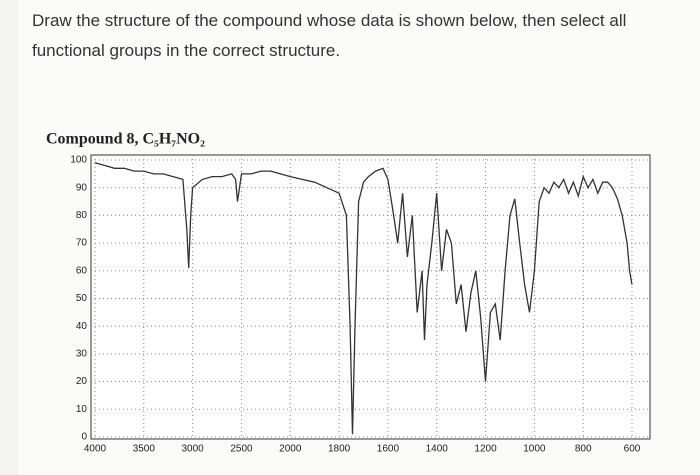 The image size is (700, 475). I want to click on y-tick-label: 90, so click(82, 187).